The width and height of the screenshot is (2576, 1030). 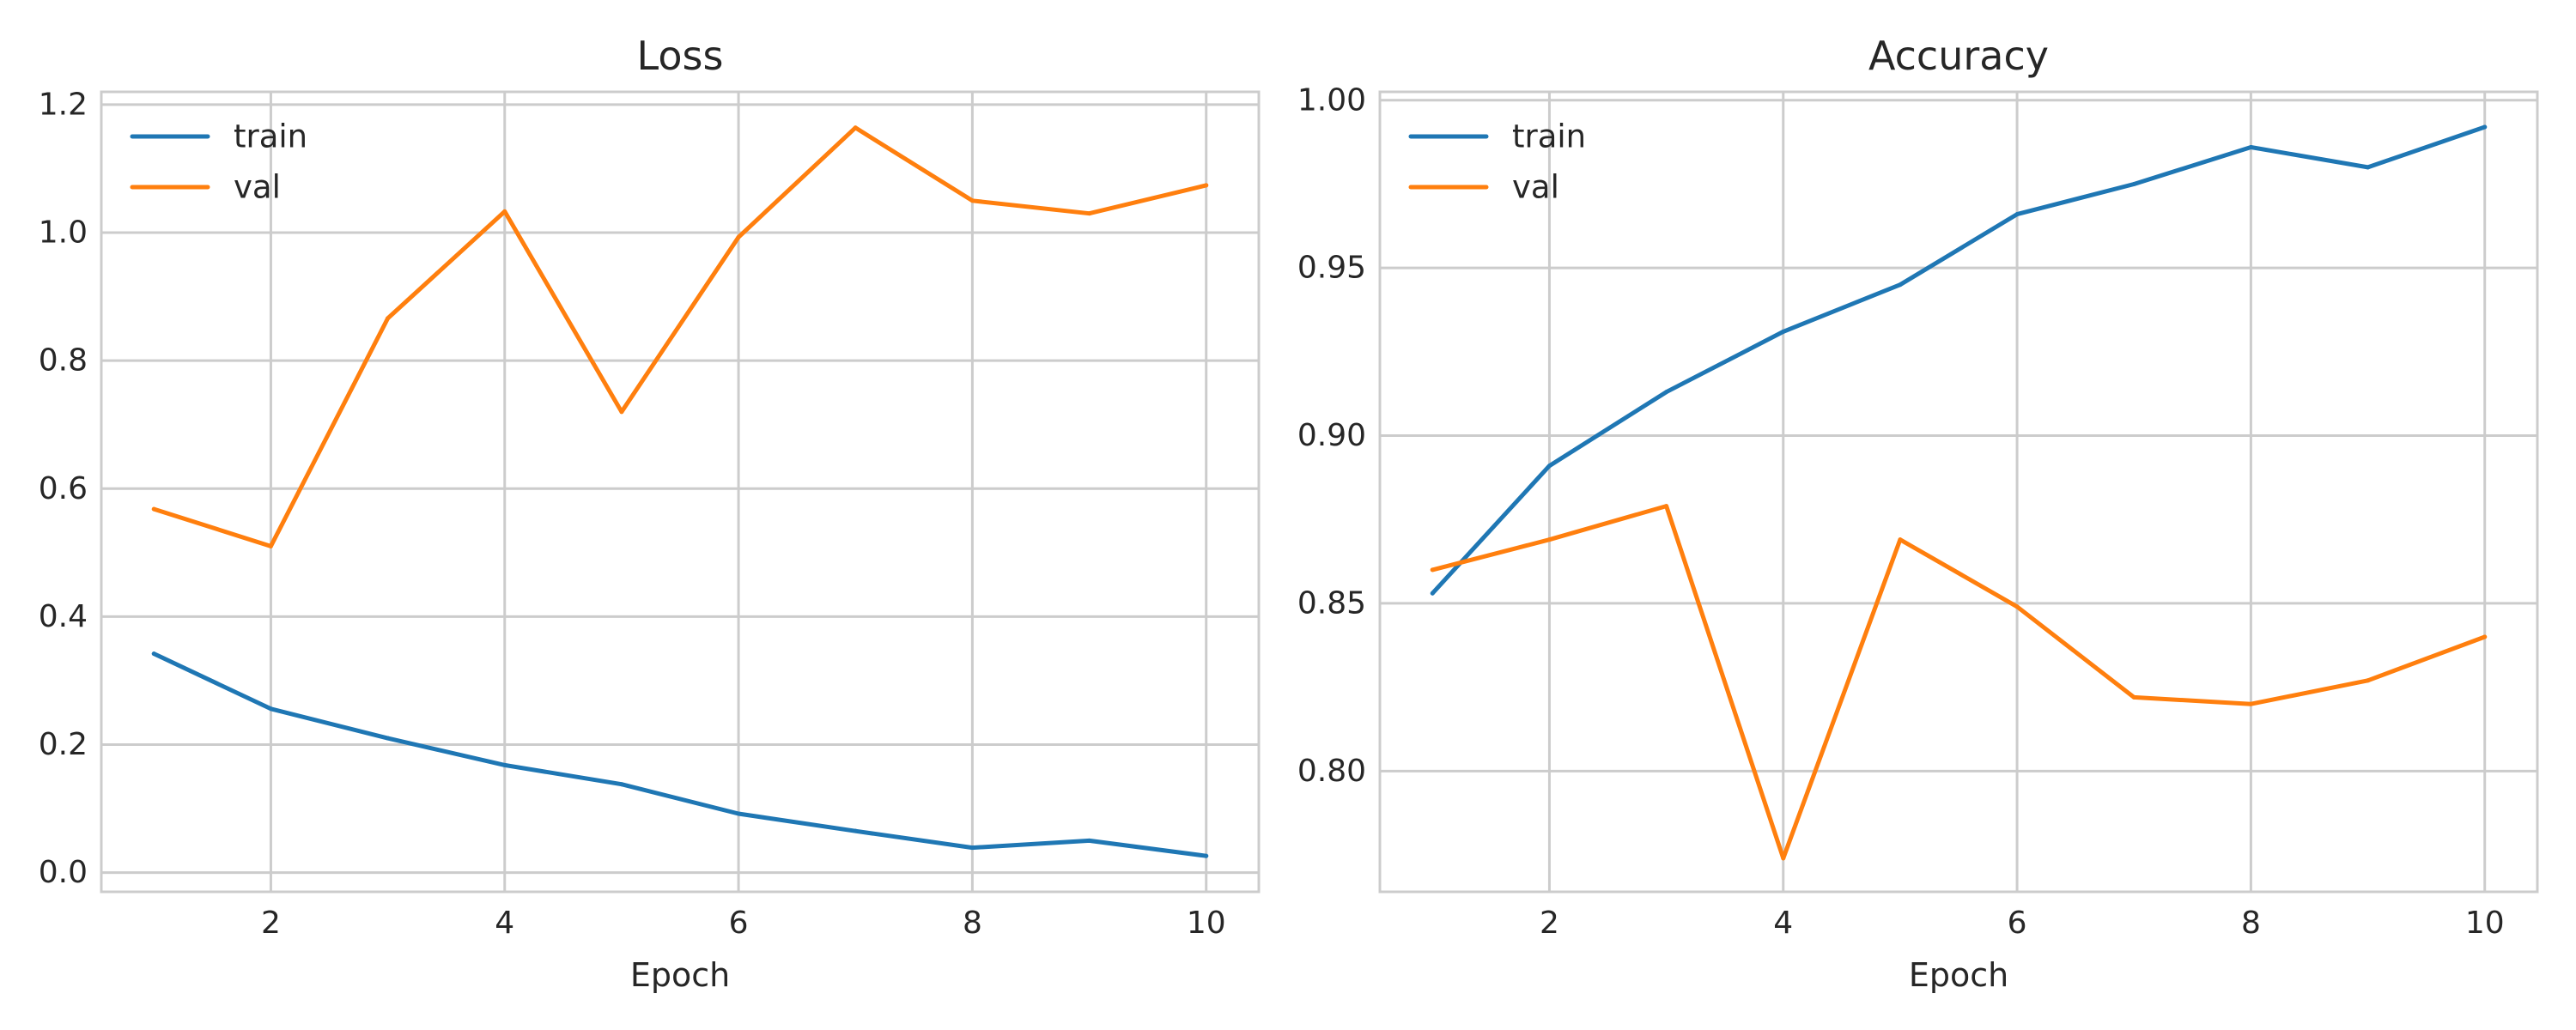 What do you see at coordinates (64, 872) in the screenshot?
I see `y-tick-label: 0.0` at bounding box center [64, 872].